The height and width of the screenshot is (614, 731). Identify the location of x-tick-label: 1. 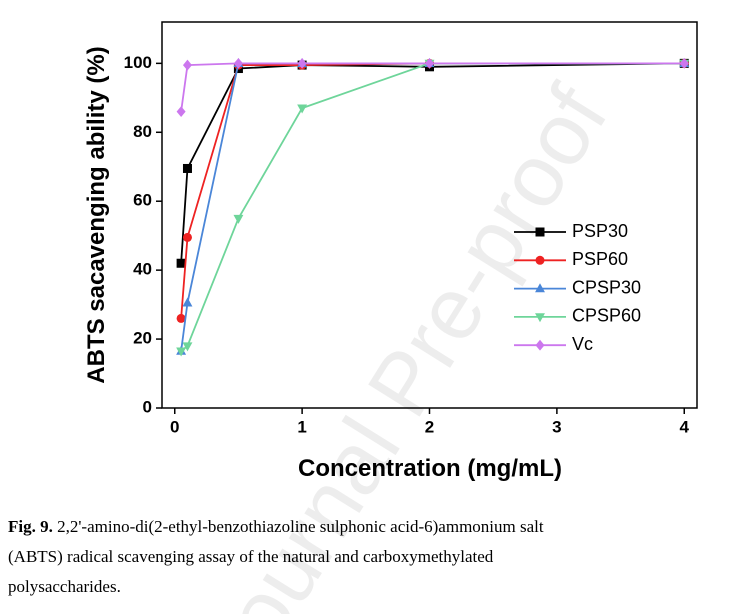
(301, 426).